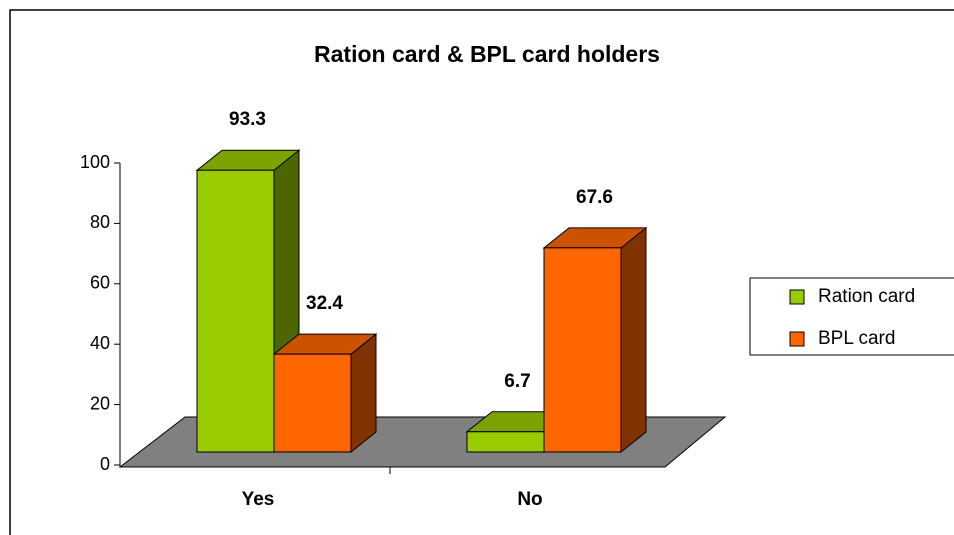 The height and width of the screenshot is (535, 954). I want to click on legend-label: BPL card, so click(856, 338).